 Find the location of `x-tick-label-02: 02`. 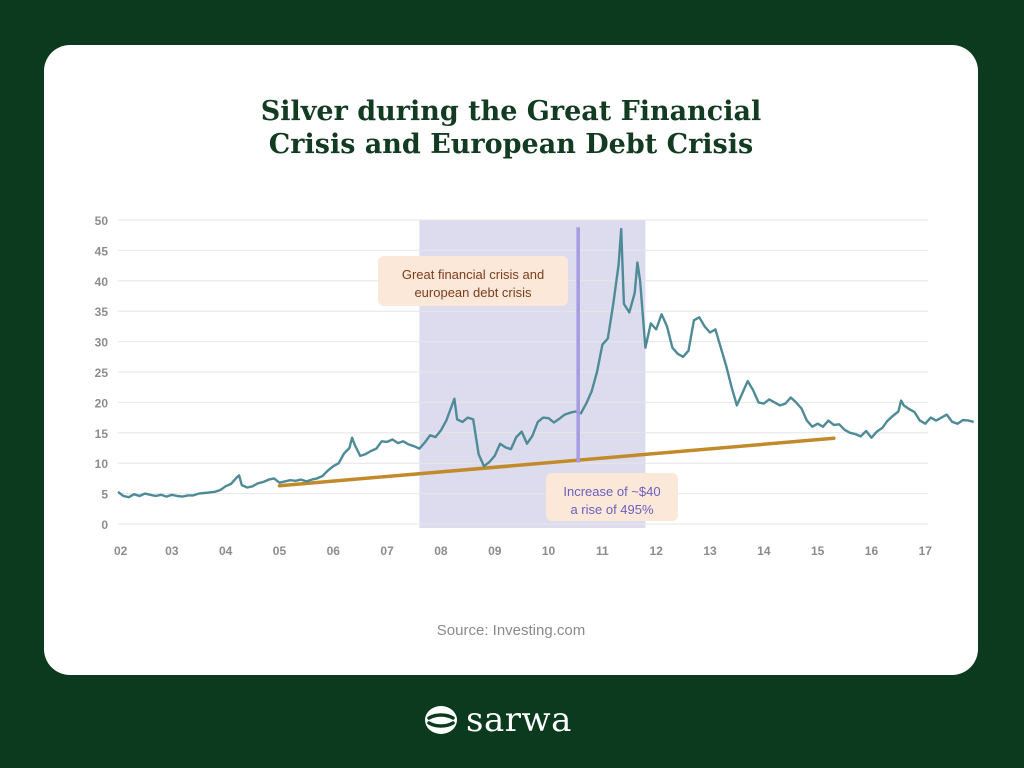

x-tick-label-02: 02 is located at coordinates (121, 551).